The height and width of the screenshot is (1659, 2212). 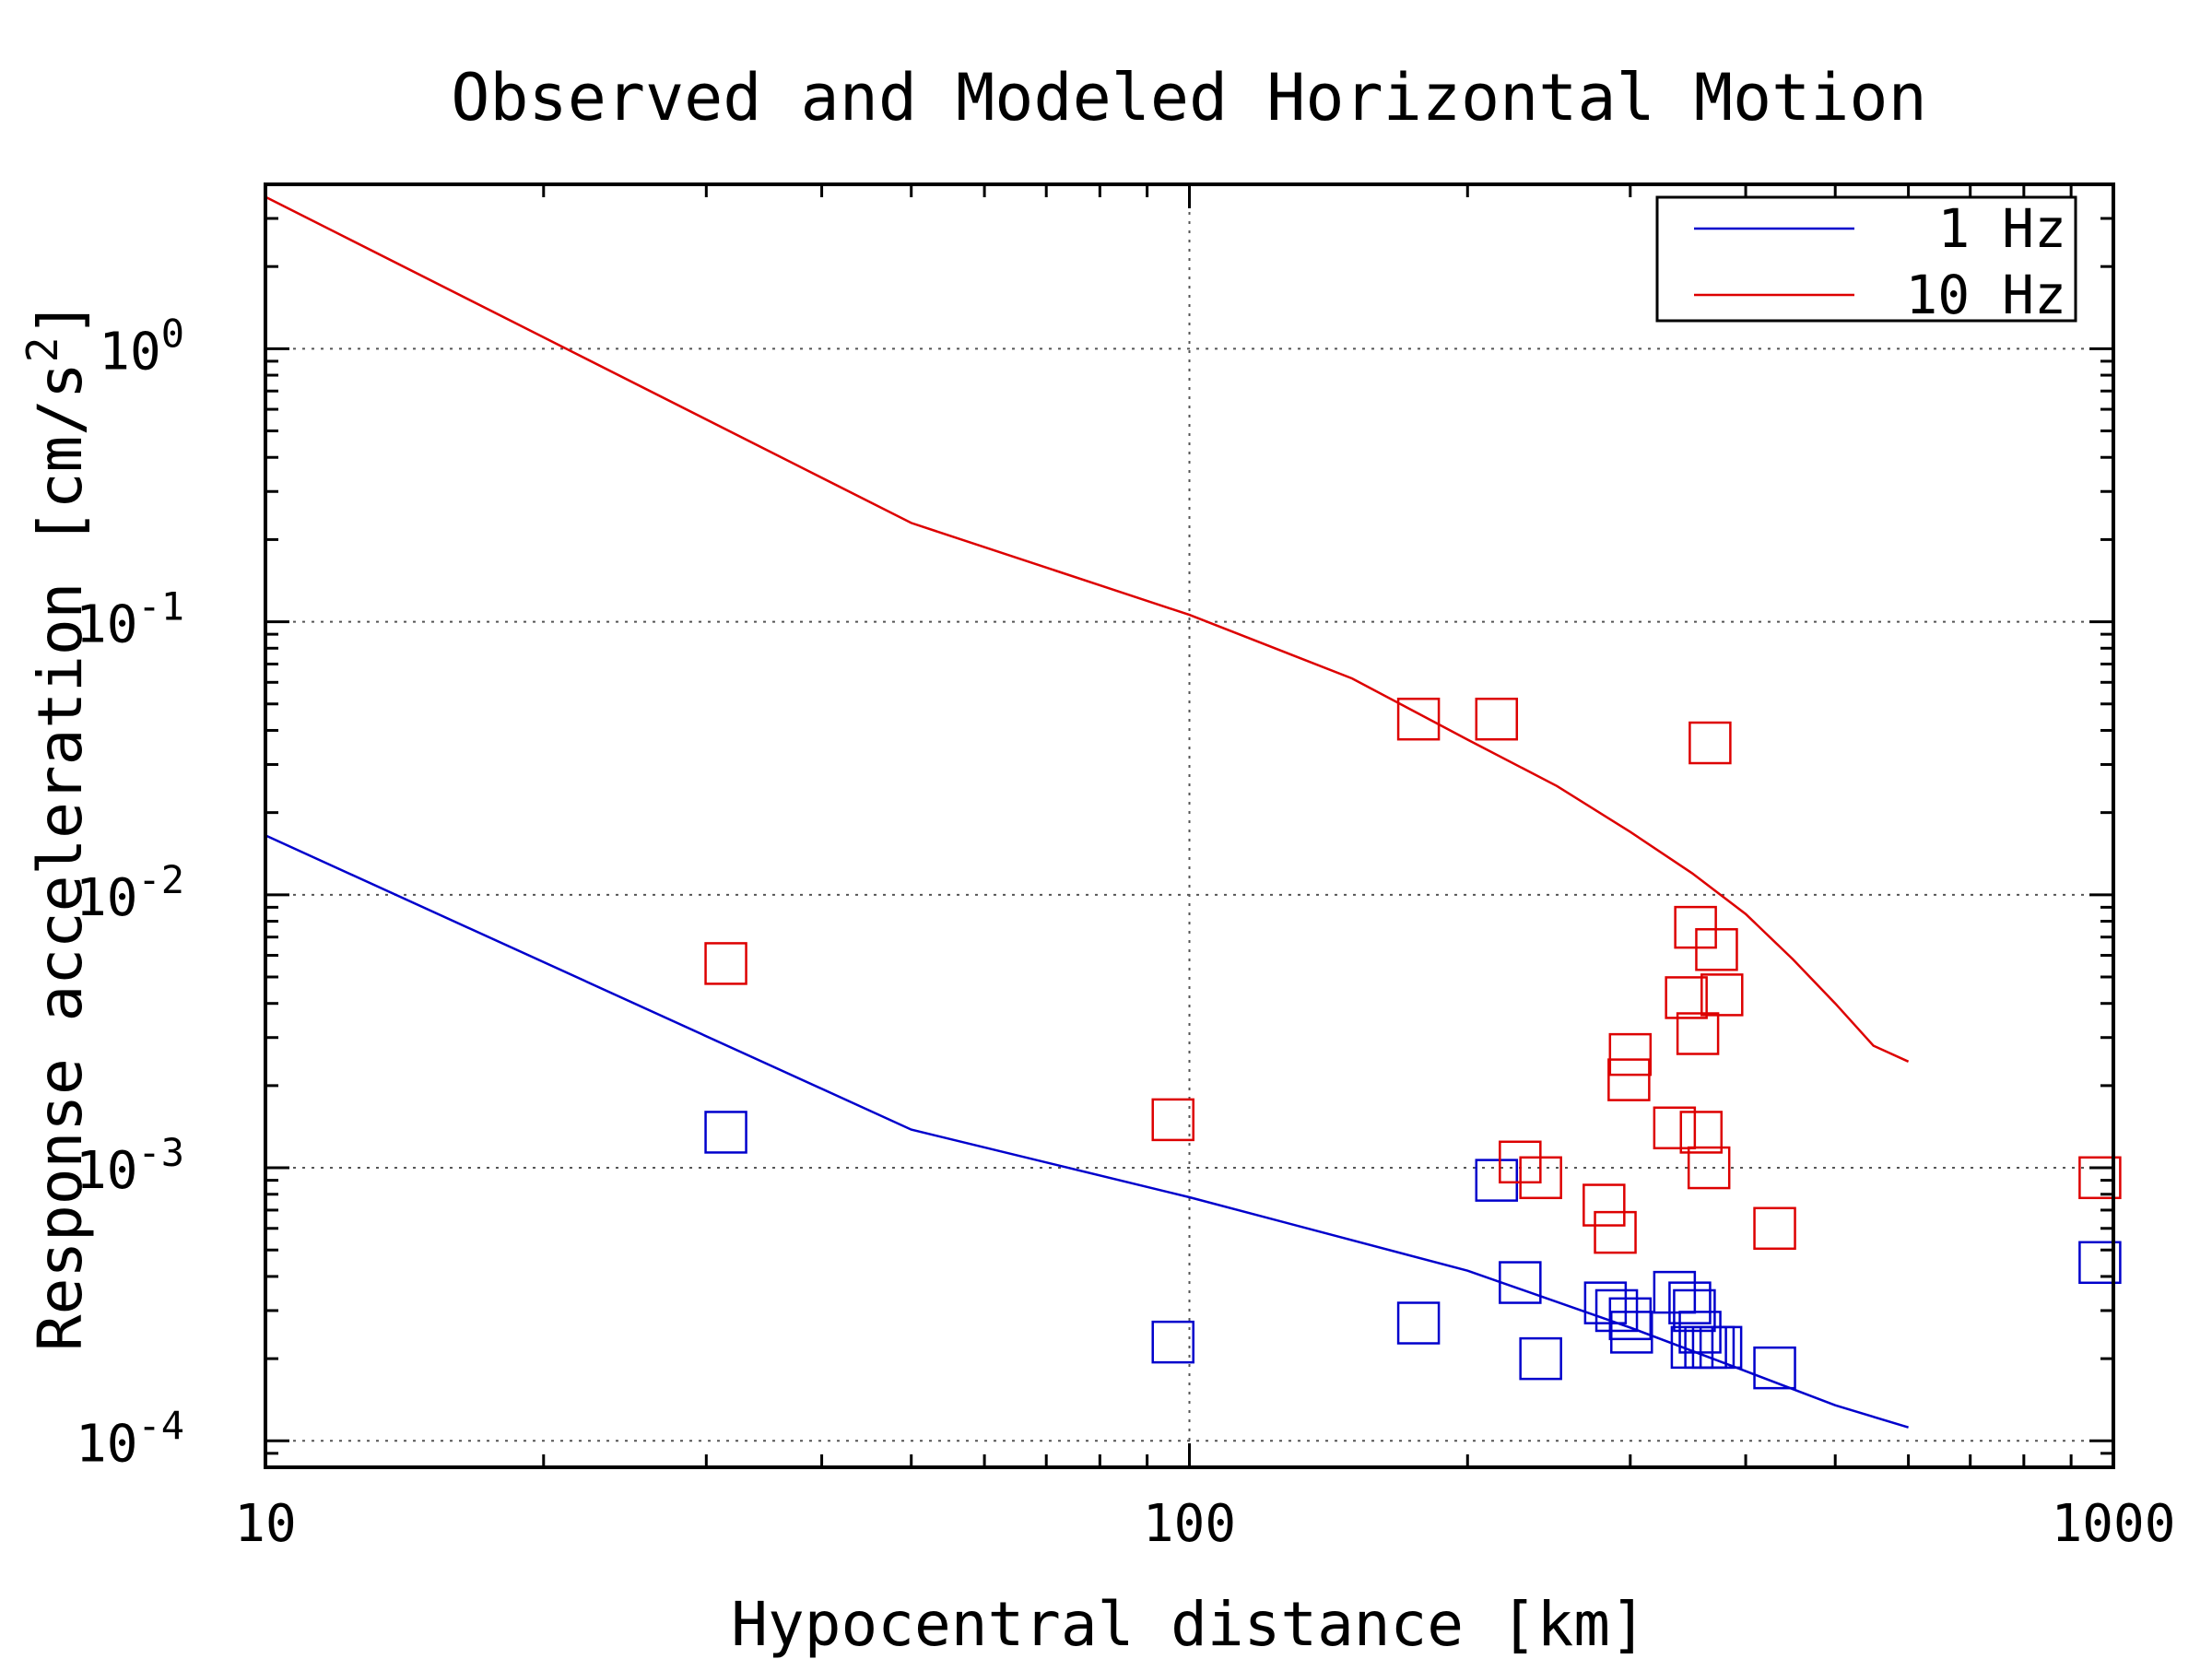 What do you see at coordinates (1188, 1624) in the screenshot?
I see `x-axis-label: Hypocentral distance [km]` at bounding box center [1188, 1624].